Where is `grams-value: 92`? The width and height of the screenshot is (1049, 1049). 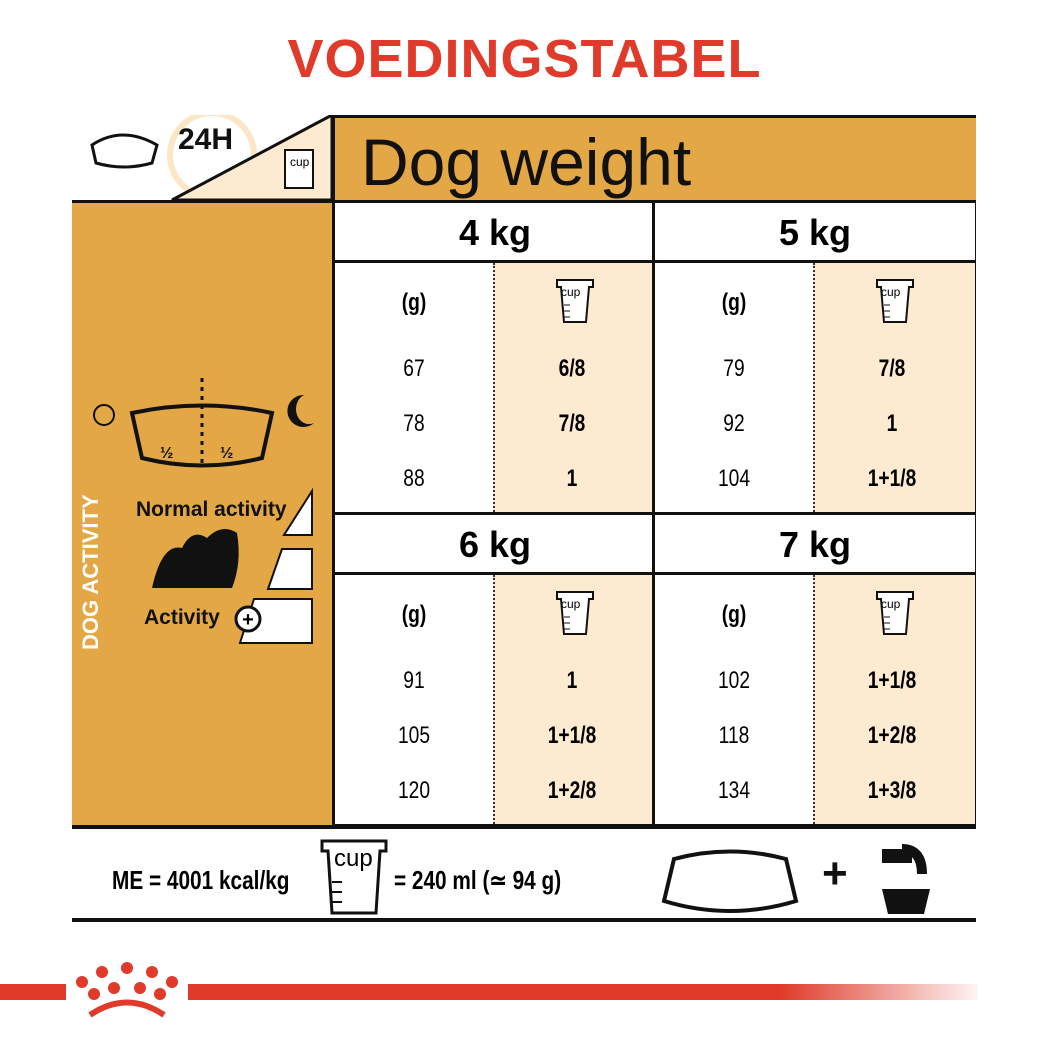
grams-value: 92 is located at coordinates (734, 423).